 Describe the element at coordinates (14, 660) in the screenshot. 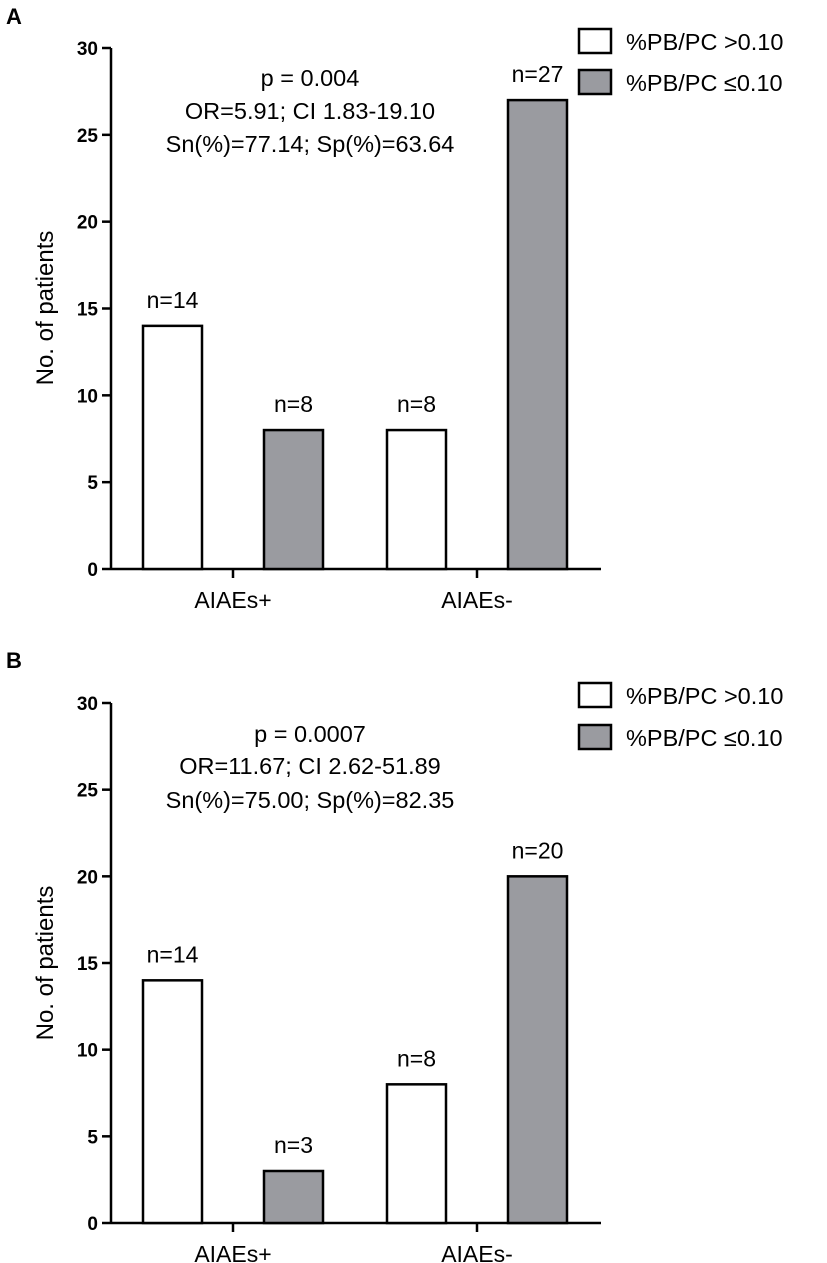

I see `panel-letter: B` at that location.